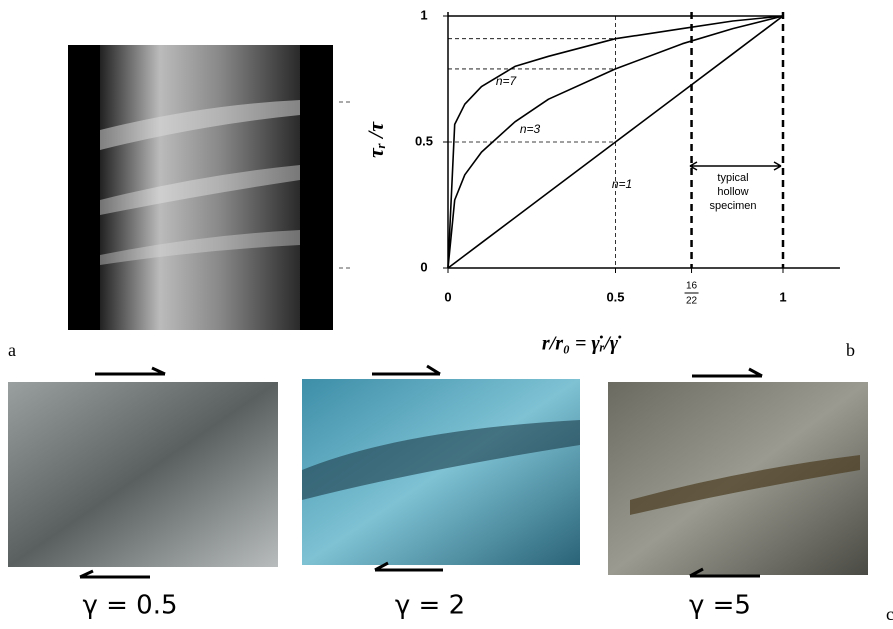 The width and height of the screenshot is (893, 629). I want to click on panel-label: a, so click(12, 350).